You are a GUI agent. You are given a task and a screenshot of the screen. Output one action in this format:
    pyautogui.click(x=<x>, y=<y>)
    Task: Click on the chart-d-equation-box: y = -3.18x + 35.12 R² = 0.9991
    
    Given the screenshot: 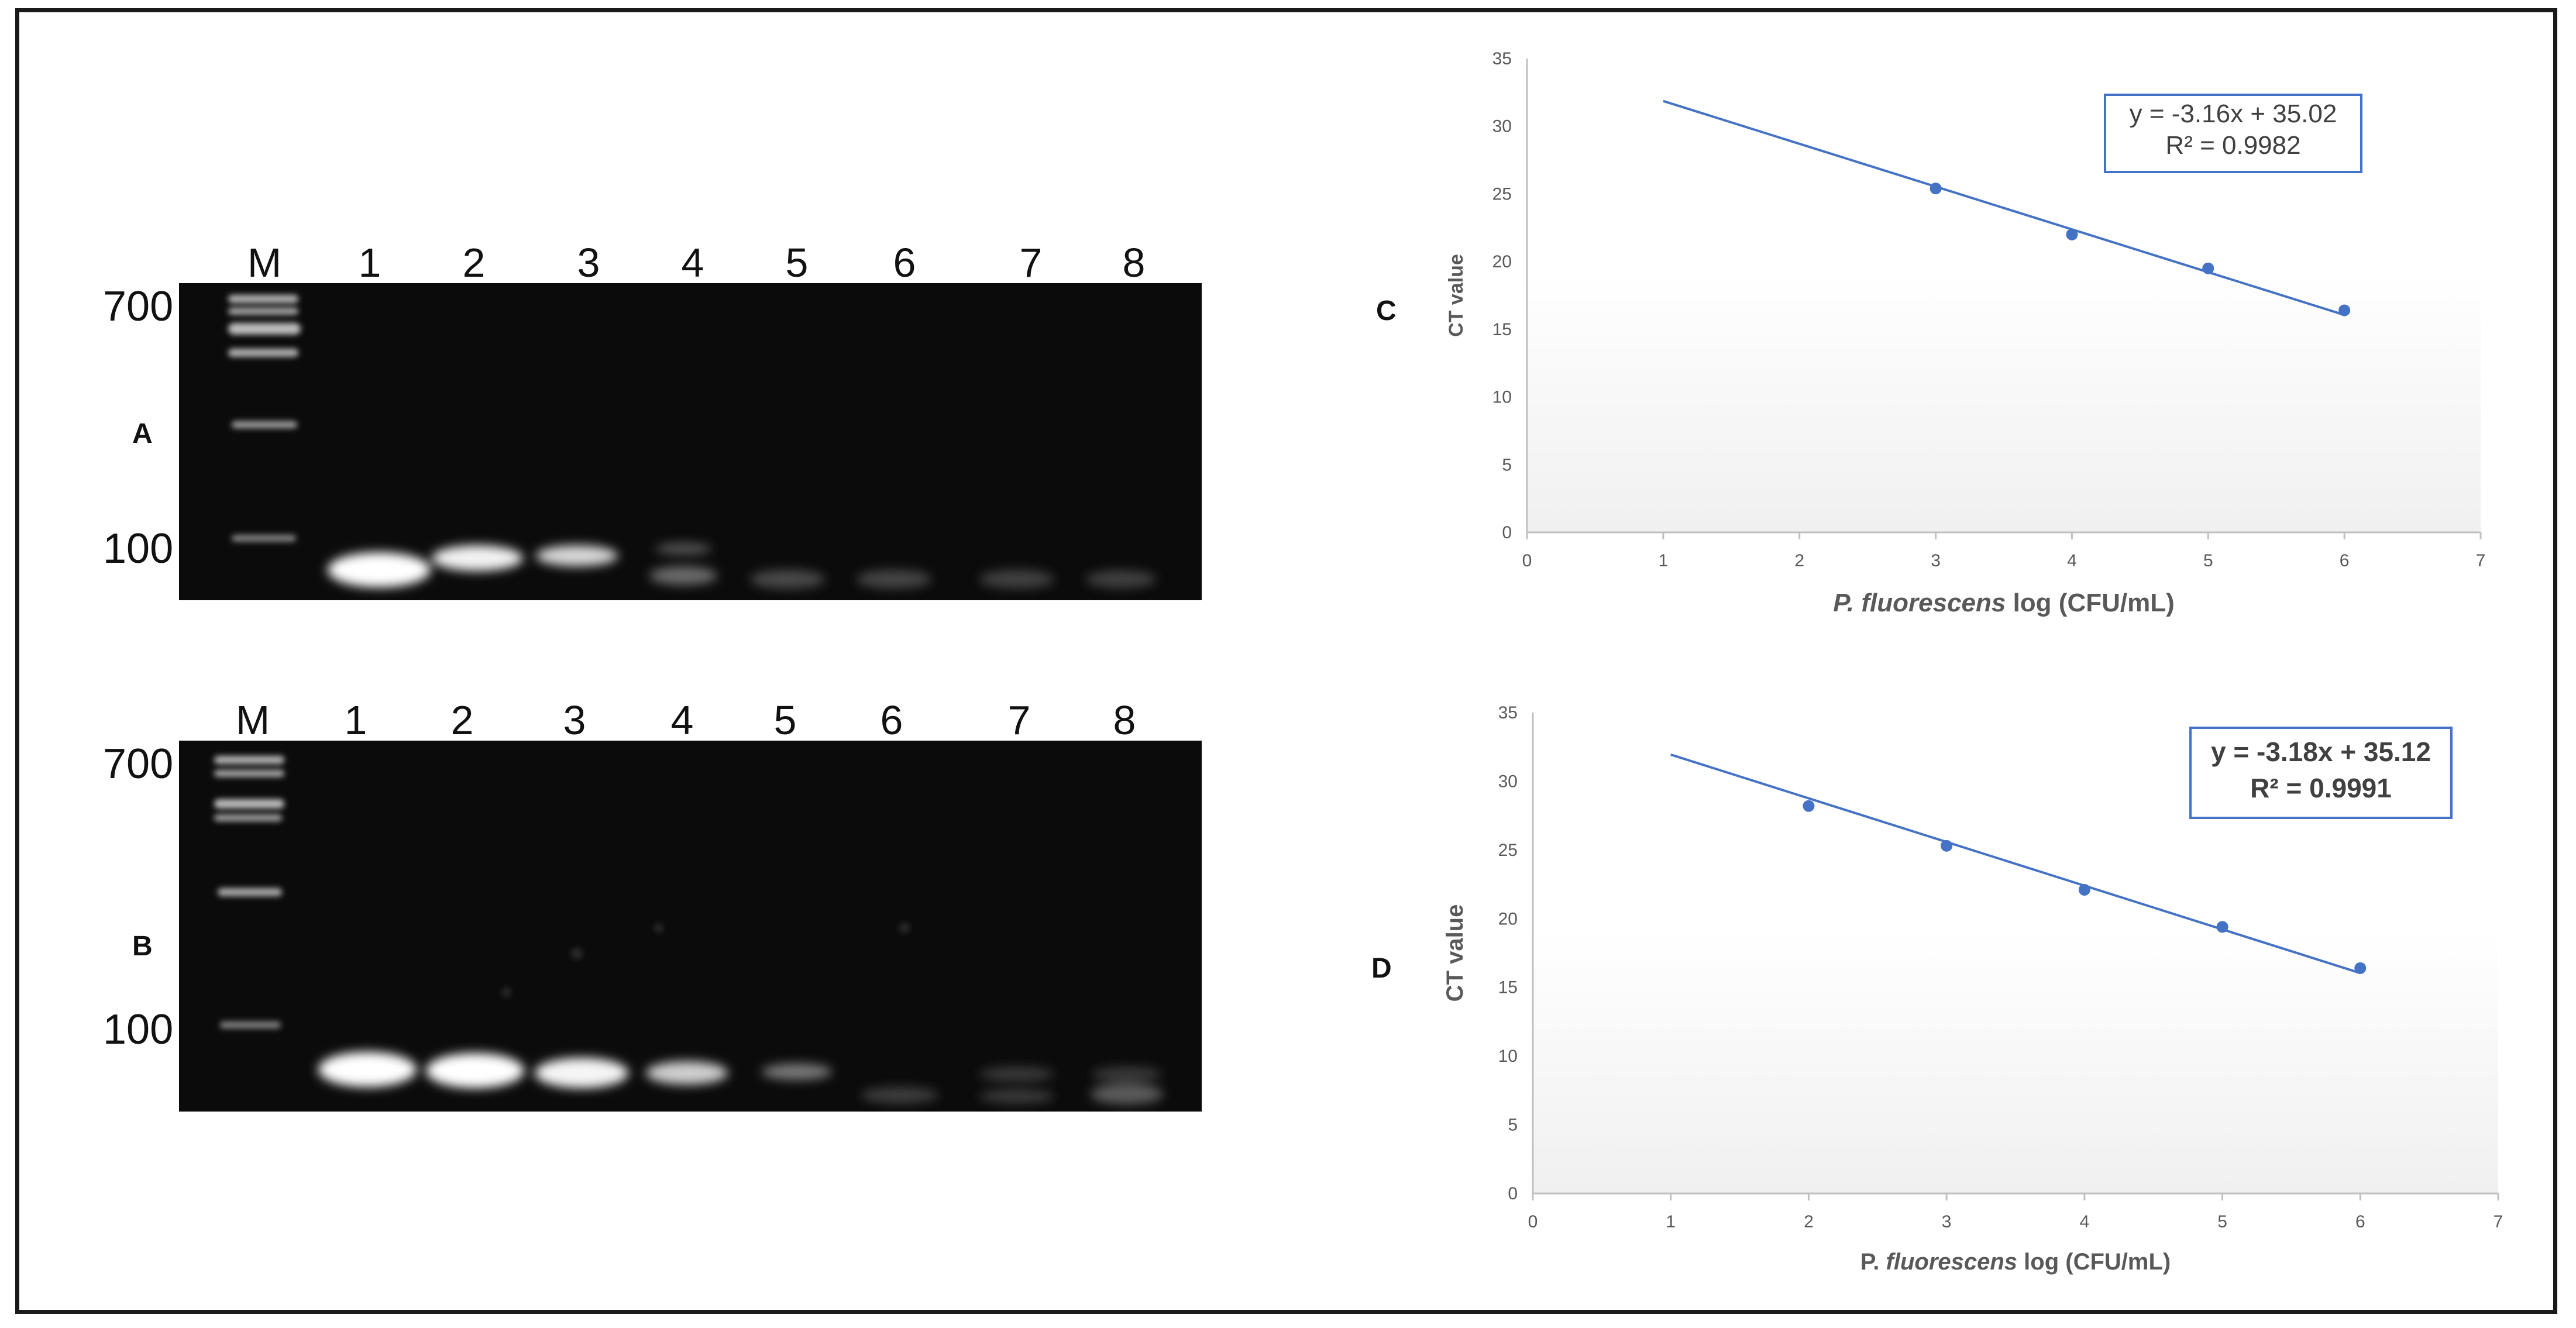 What is the action you would take?
    pyautogui.click(x=2321, y=773)
    